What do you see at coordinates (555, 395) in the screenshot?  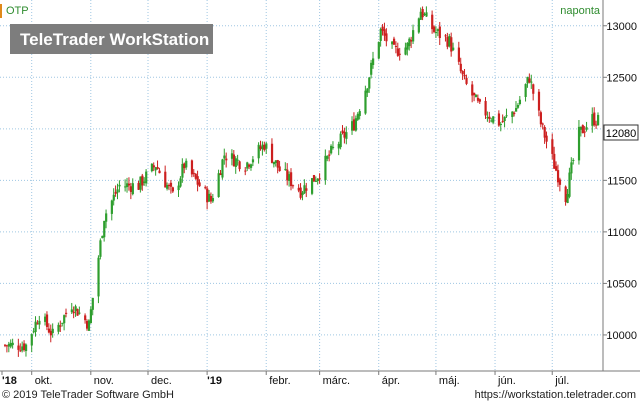 I see `footer-url: https://workstation.teletrader.com` at bounding box center [555, 395].